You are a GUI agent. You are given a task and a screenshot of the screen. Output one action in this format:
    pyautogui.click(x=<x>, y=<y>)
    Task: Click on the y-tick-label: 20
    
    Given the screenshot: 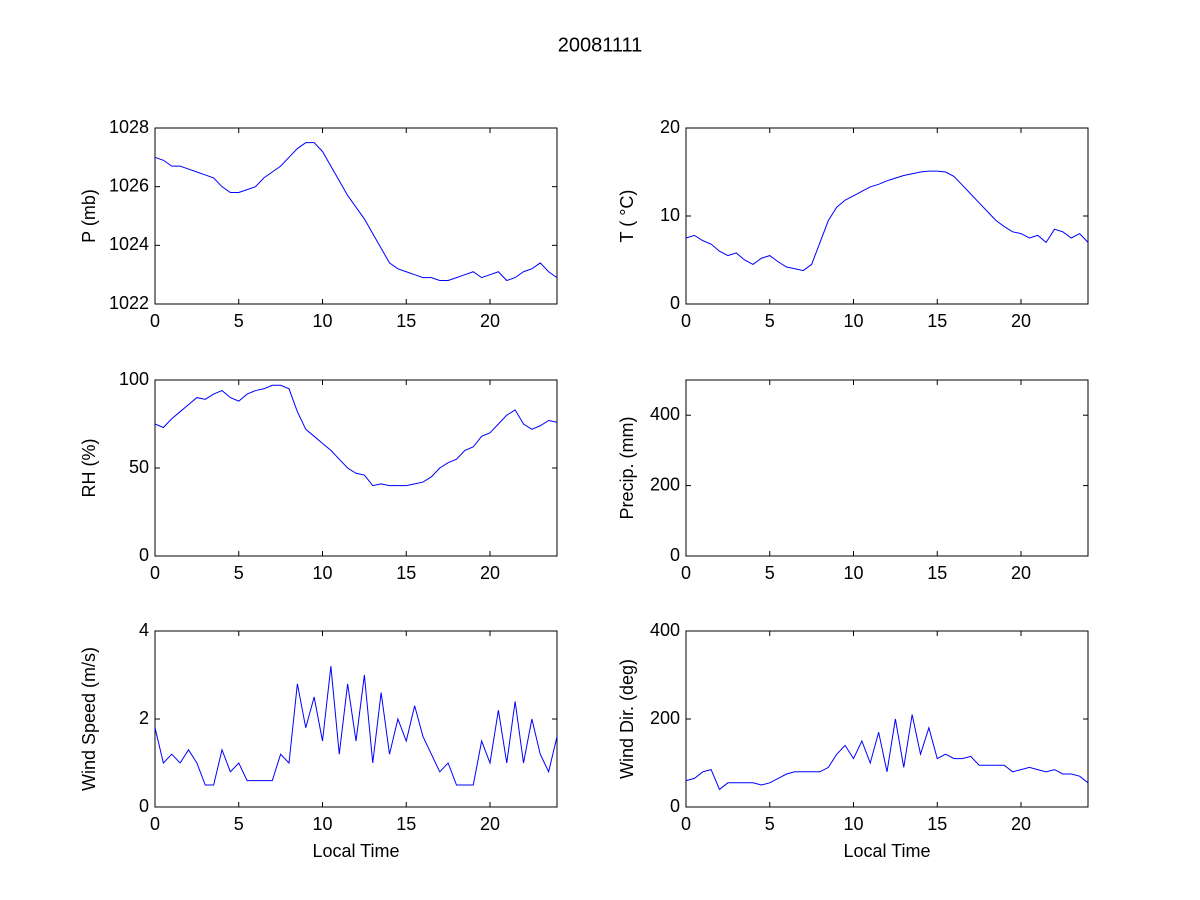 What is the action you would take?
    pyautogui.click(x=670, y=127)
    